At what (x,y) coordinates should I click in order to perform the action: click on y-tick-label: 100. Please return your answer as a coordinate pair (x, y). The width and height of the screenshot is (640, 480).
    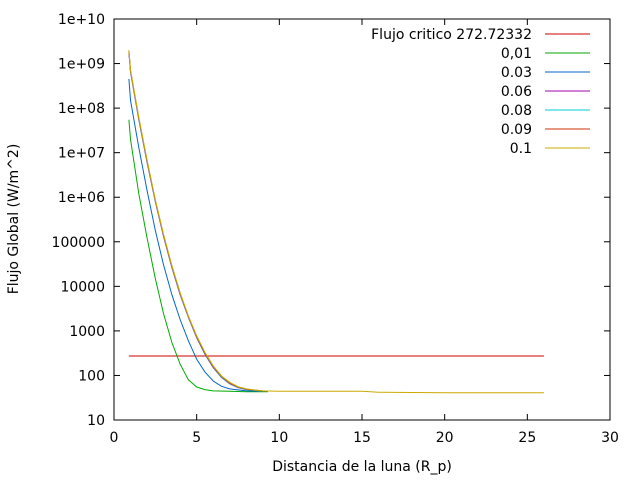
    Looking at the image, I should click on (91, 376).